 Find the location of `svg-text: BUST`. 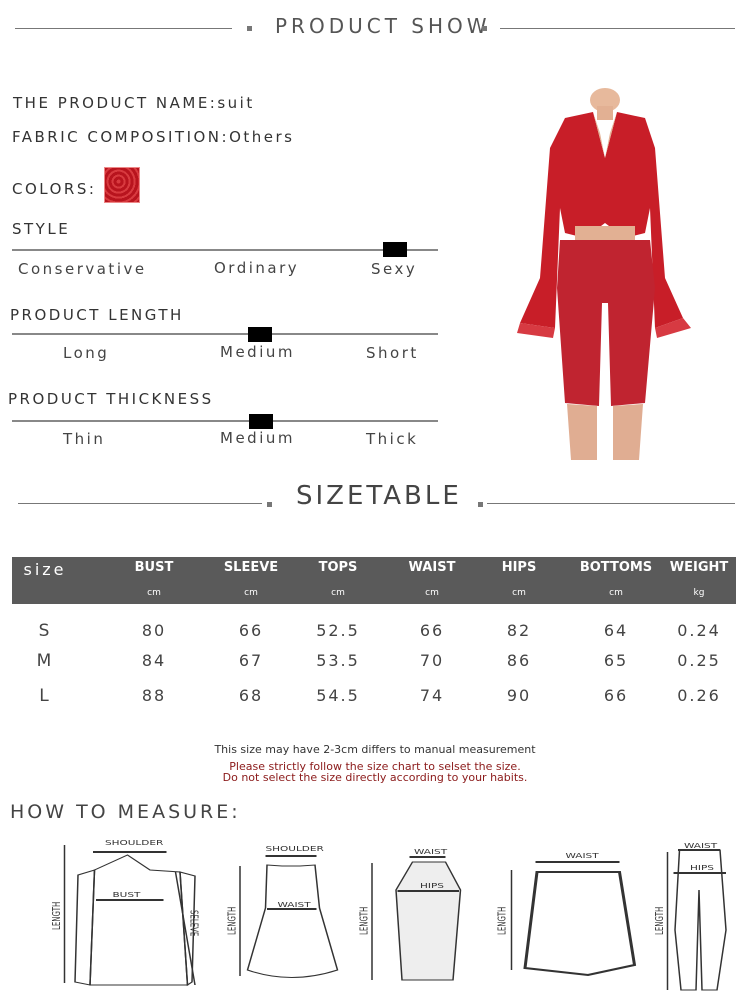

svg-text: BUST is located at coordinates (127, 896).